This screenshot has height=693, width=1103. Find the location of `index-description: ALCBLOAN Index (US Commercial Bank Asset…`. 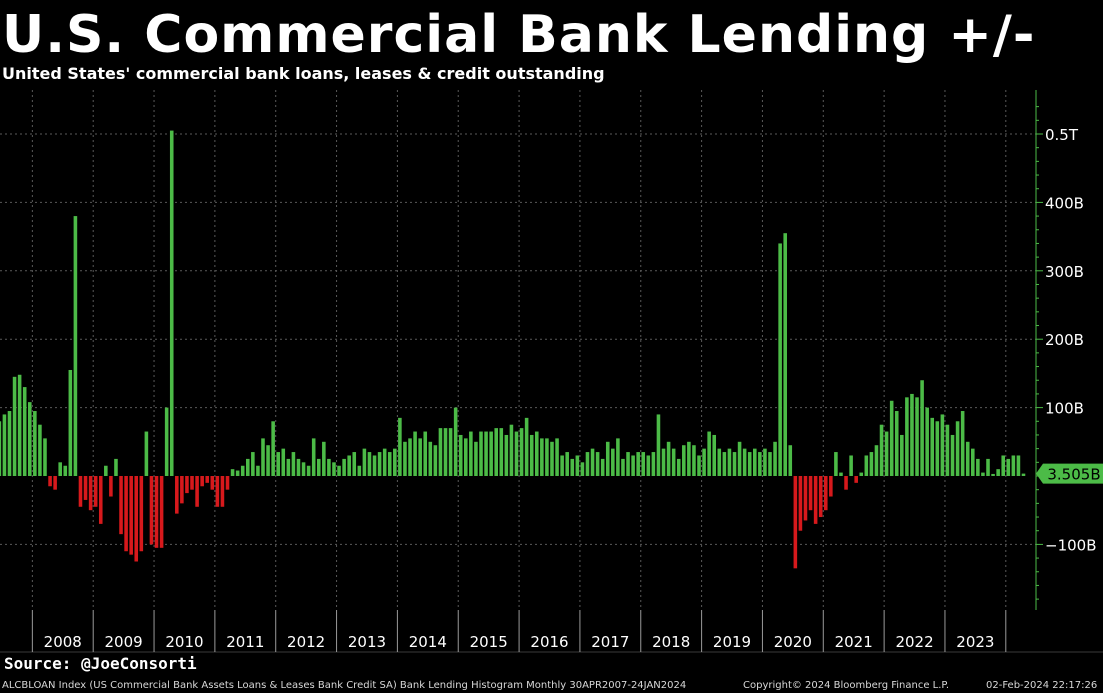

index-description: ALCBLOAN Index (US Commercial Bank Asset… is located at coordinates (344, 685).